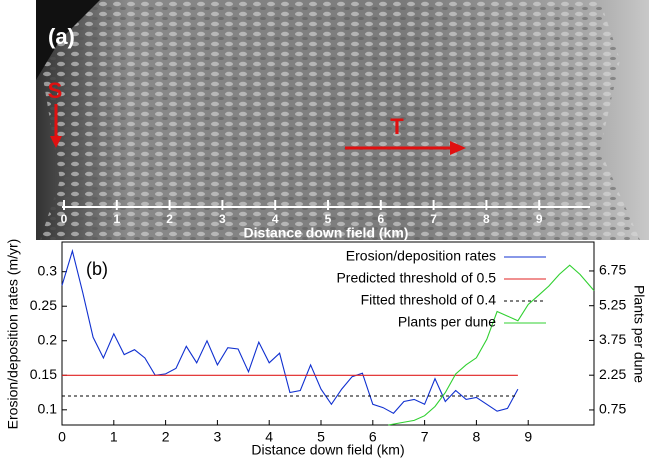 This screenshot has height=467, width=649. Describe the element at coordinates (13, 334) in the screenshot. I see `y-axis-title: Erosion/deposition rates (m/yr)` at that location.